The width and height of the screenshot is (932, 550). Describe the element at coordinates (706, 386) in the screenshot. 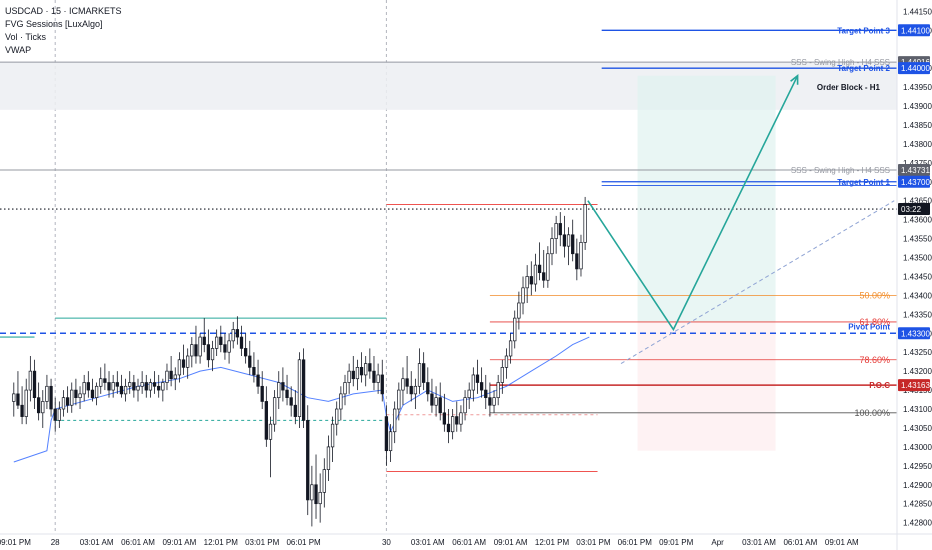

I see `position-loss-zone` at that location.